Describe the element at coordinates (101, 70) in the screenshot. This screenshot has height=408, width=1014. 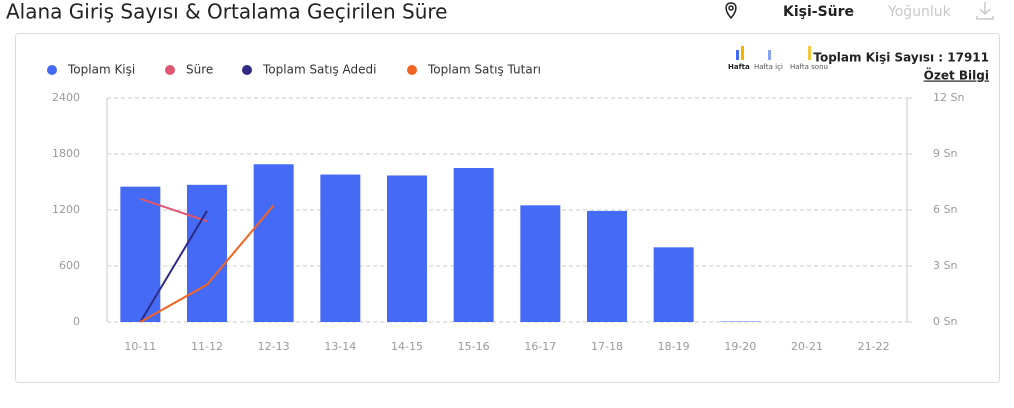
I see `legend-label: Toplam Kişi` at that location.